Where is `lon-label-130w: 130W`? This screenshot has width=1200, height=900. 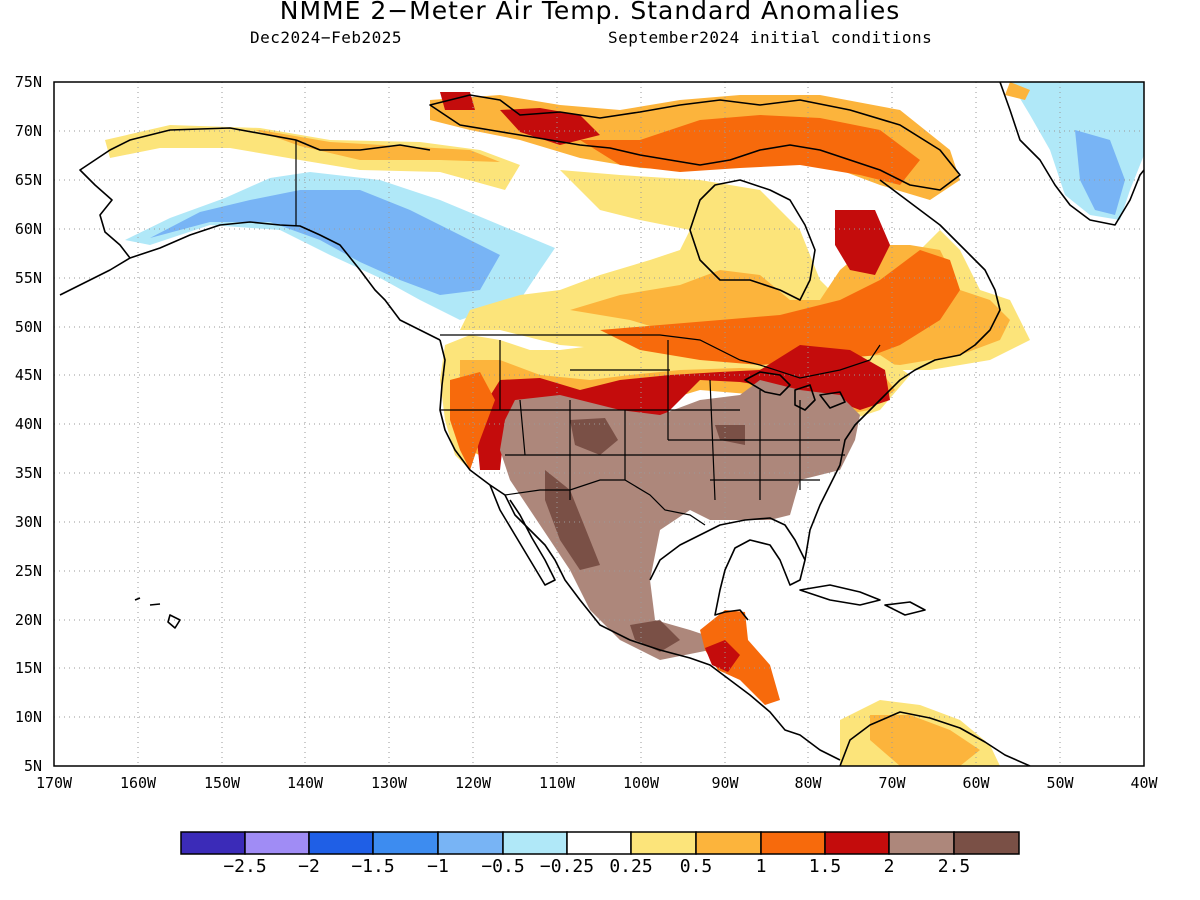
lon-label-130w: 130W is located at coordinates (389, 783).